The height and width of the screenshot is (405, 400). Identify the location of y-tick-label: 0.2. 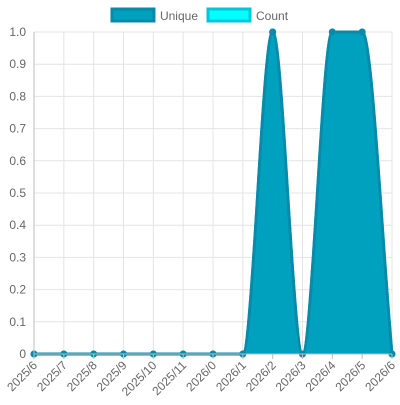
(17, 290).